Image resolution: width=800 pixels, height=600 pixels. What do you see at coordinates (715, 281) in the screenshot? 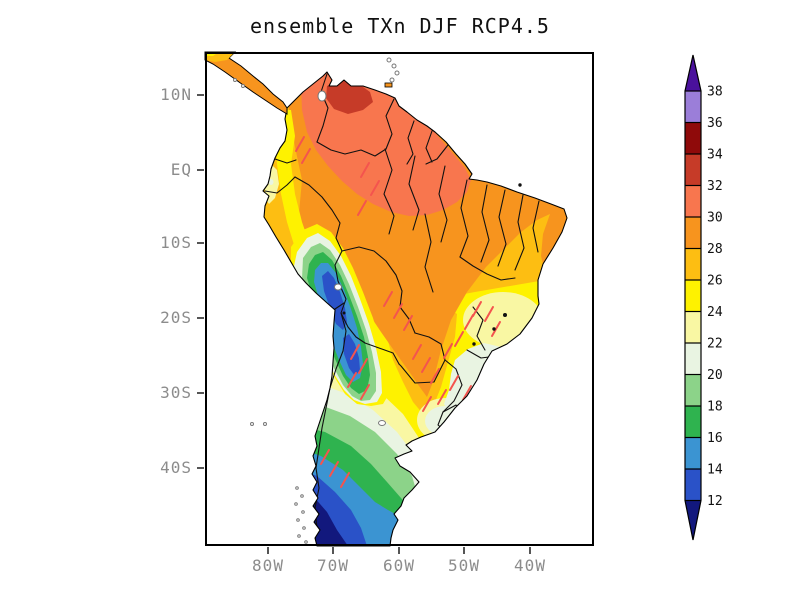
I see `svg-text: 26` at bounding box center [715, 281].